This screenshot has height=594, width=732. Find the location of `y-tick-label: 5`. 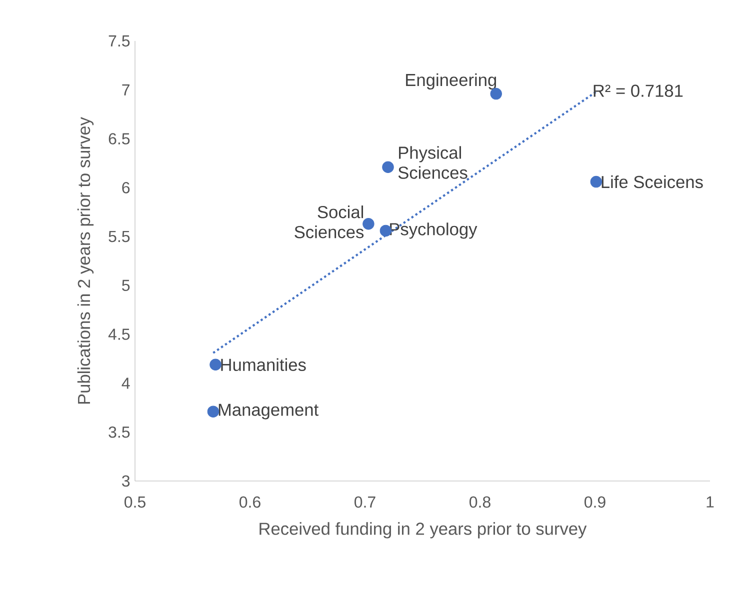

y-tick-label: 5 is located at coordinates (126, 286).